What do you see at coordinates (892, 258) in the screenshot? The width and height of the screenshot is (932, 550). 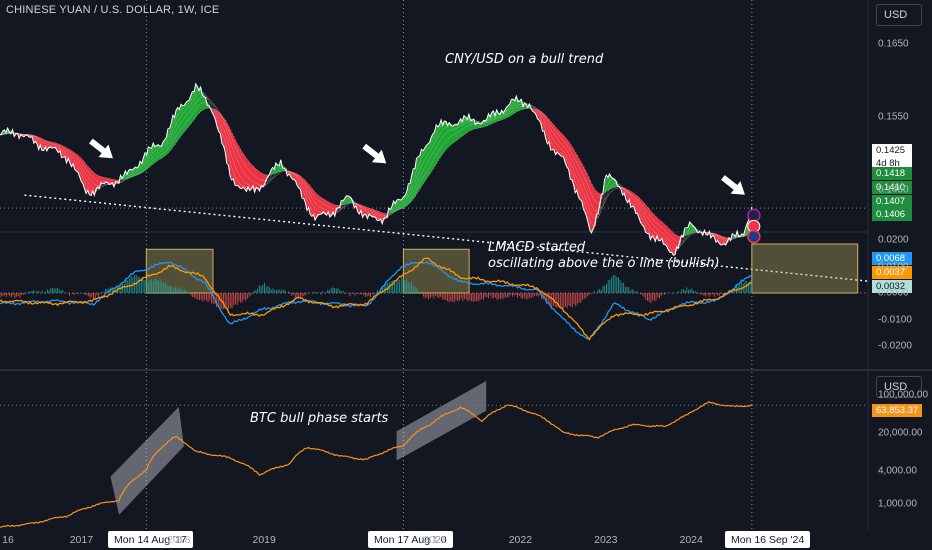 I see `lmacd-blue-label: 0.0068` at bounding box center [892, 258].